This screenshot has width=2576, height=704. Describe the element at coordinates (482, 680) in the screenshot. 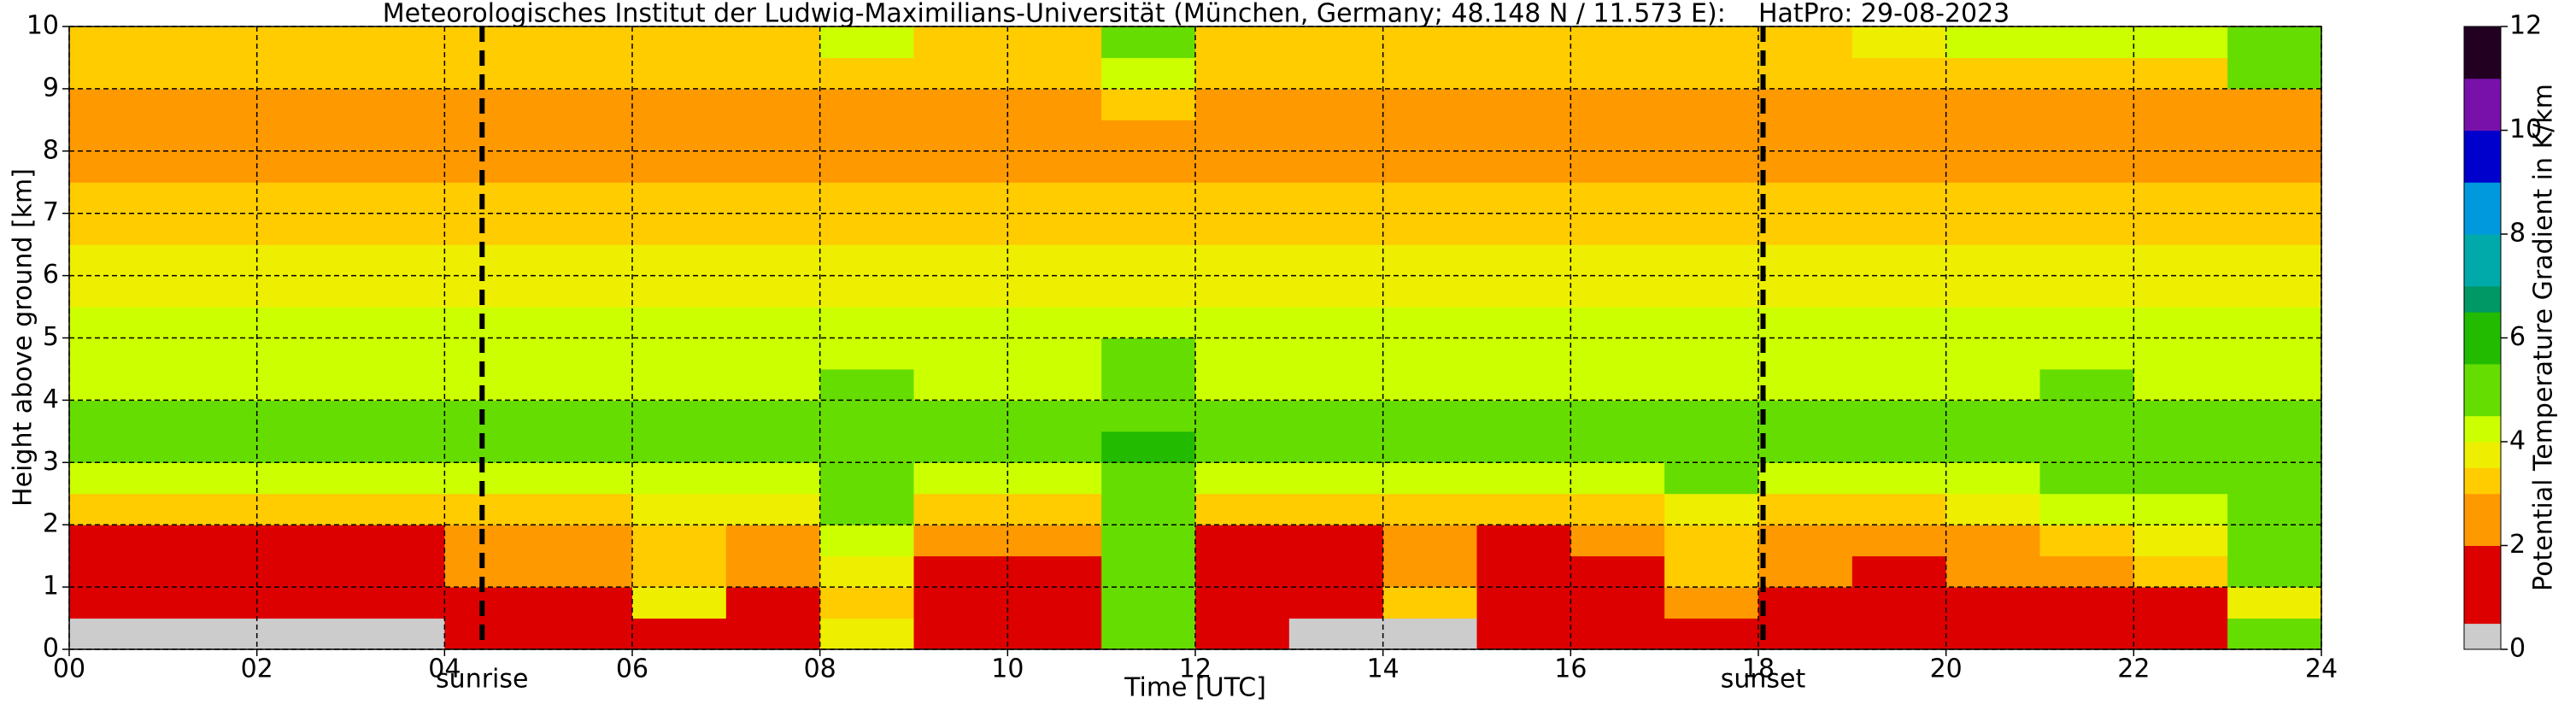

I see `event-label: sunrise` at that location.